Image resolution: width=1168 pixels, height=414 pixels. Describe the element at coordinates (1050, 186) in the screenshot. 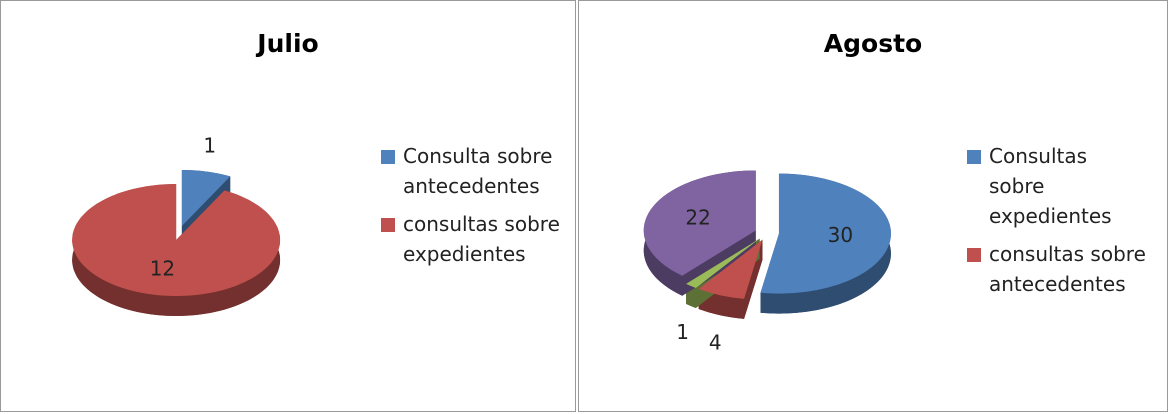

I see `legend-label: Consultas sobre expedientes` at that location.